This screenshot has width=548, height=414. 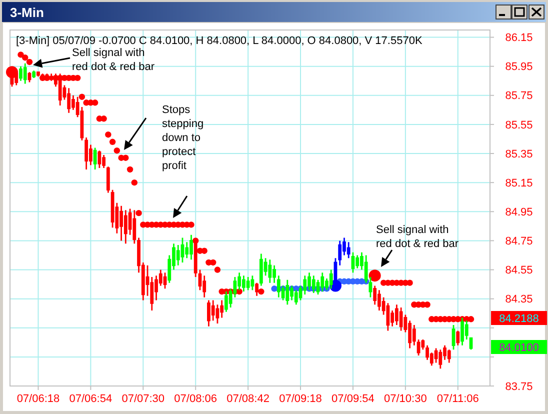 What do you see at coordinates (519, 38) in the screenshot?
I see `y-tick-label: 86.15` at bounding box center [519, 38].